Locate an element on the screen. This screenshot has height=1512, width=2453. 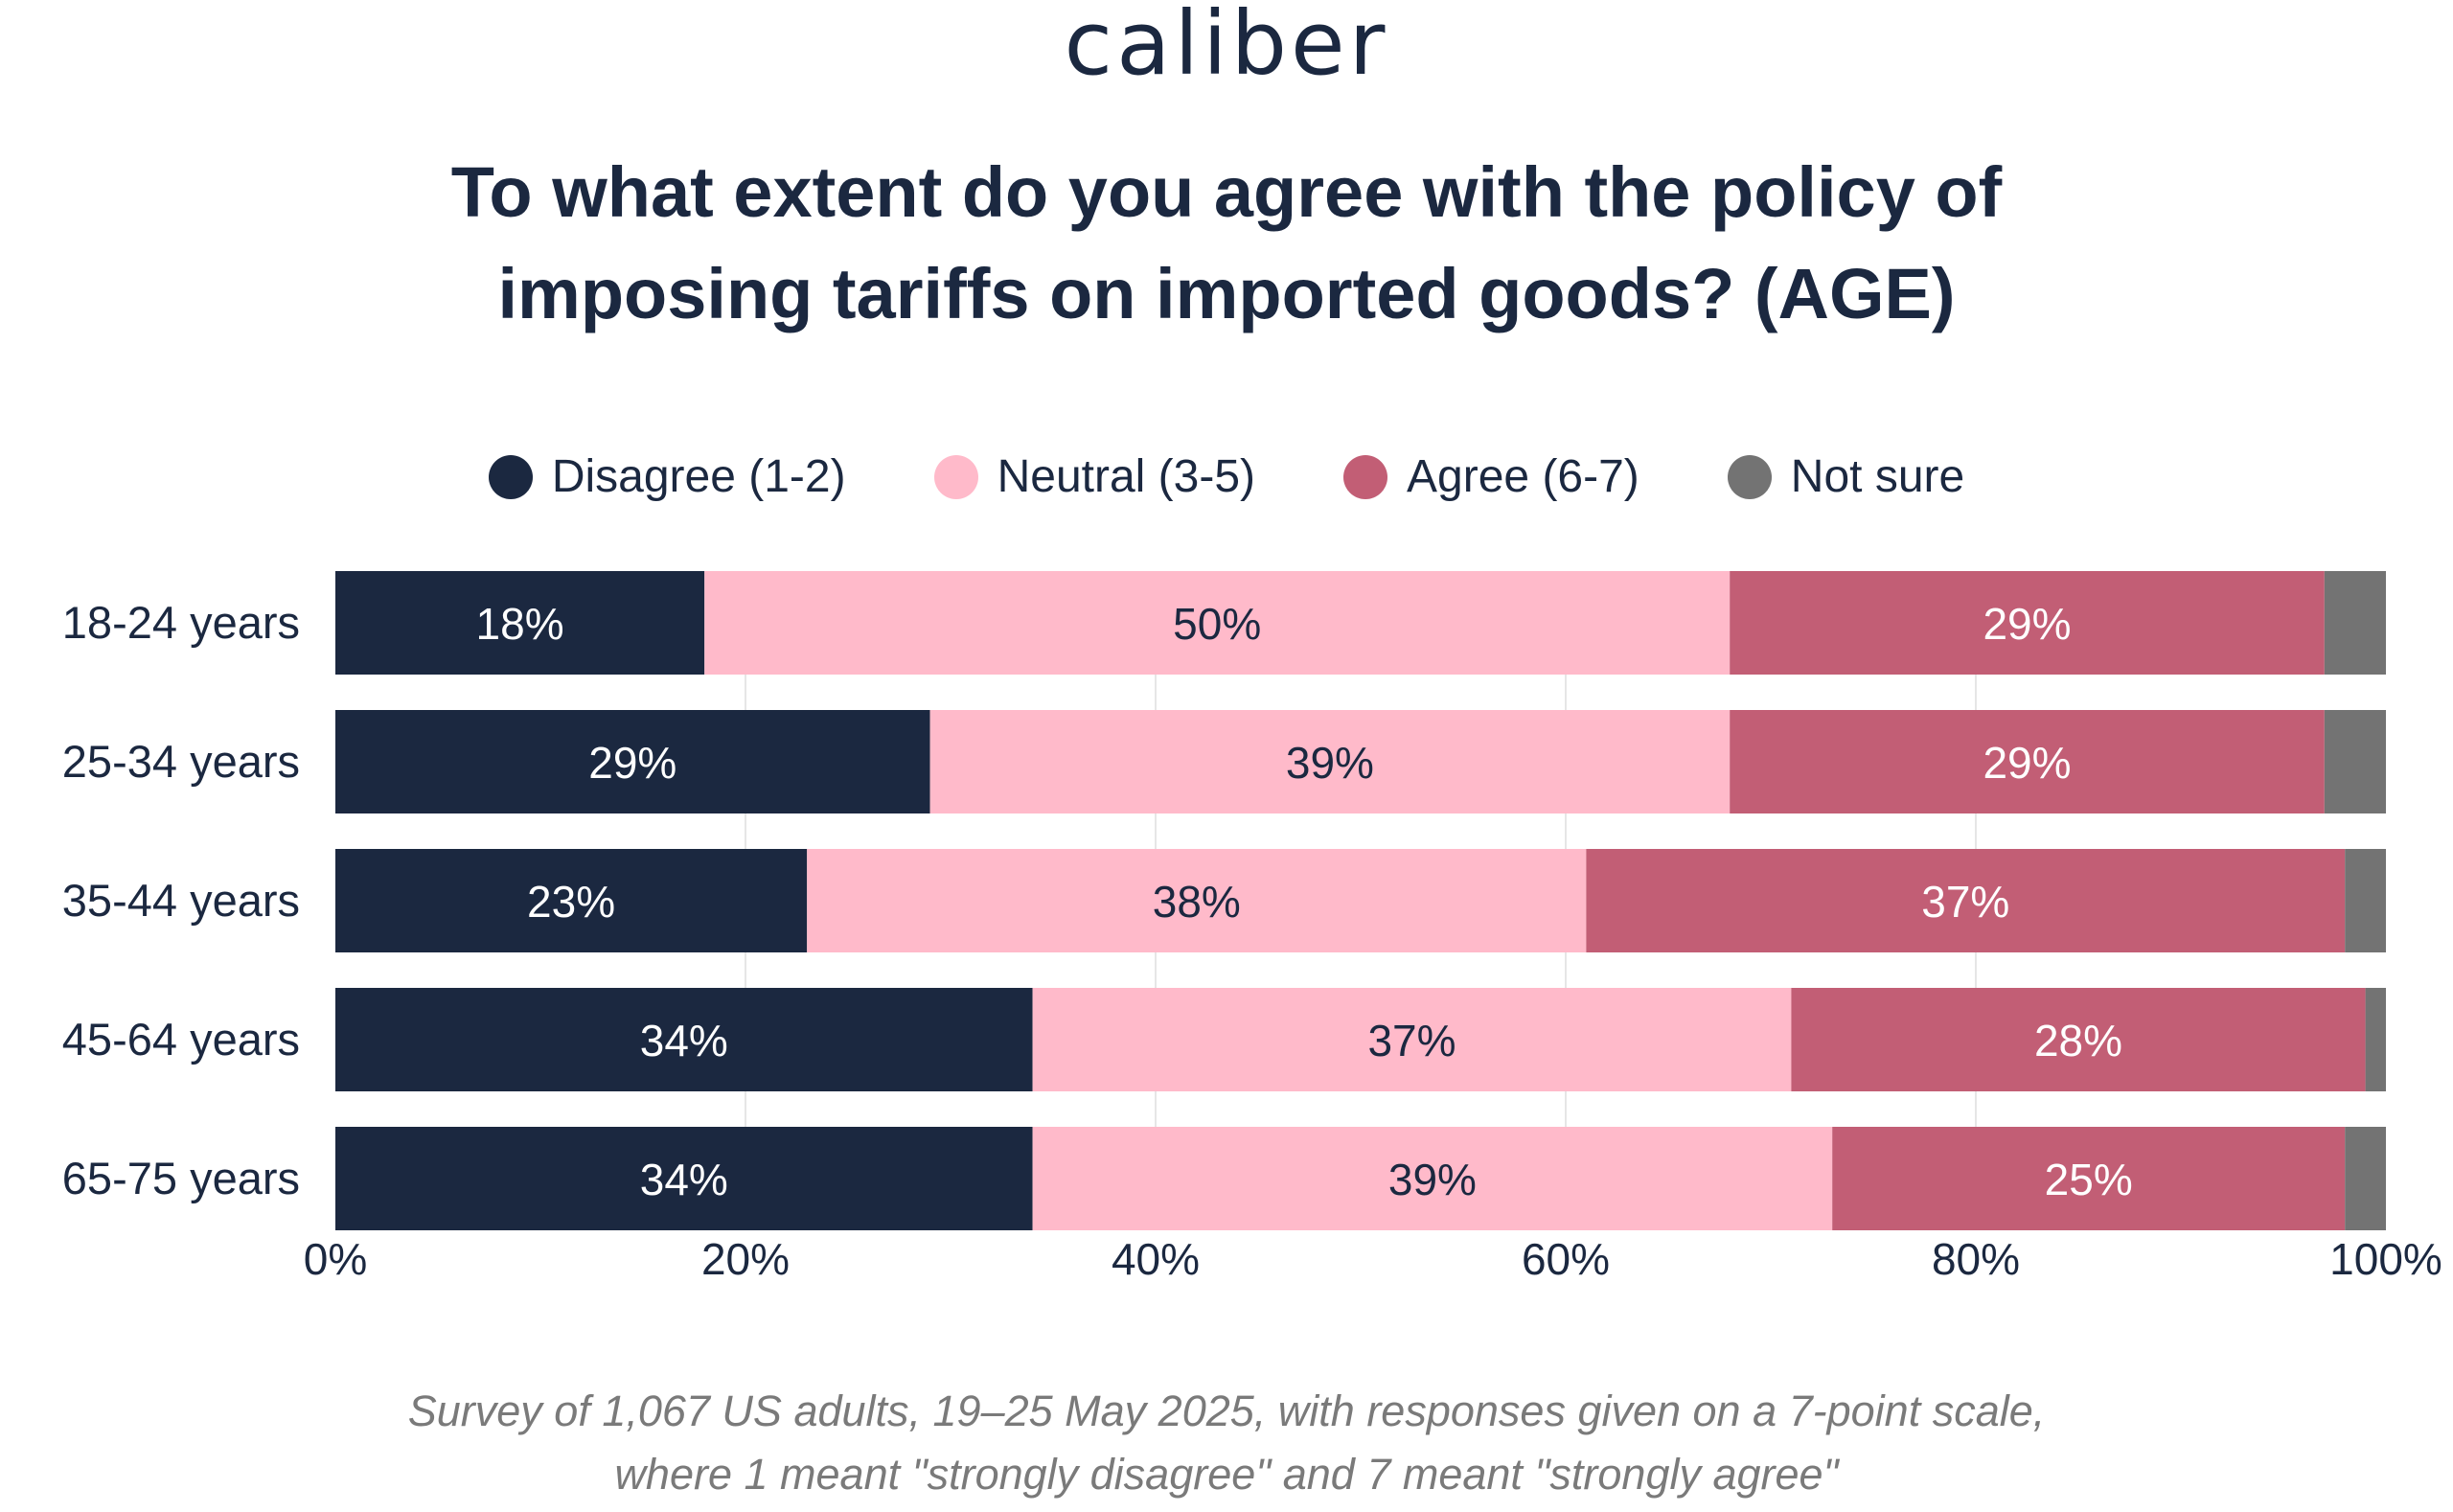
legend-label: Disagree (1-2) is located at coordinates (698, 476).